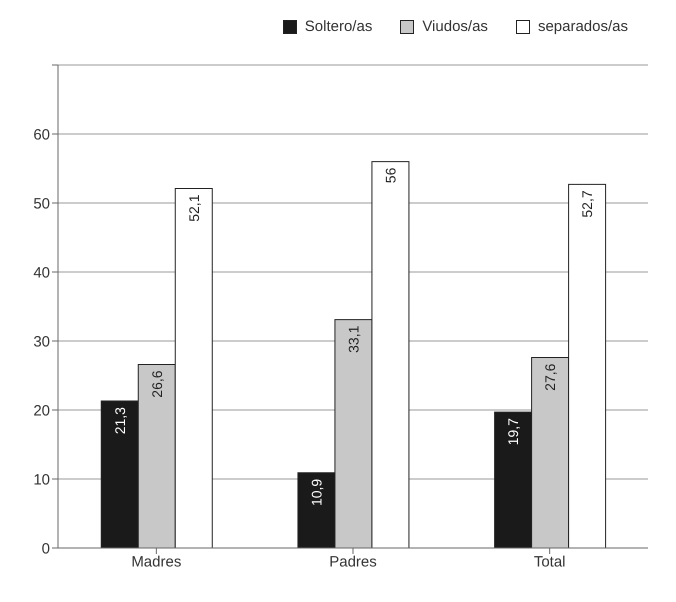 This screenshot has height=602, width=676. What do you see at coordinates (41, 411) in the screenshot?
I see `y-tick-label: 20` at bounding box center [41, 411].